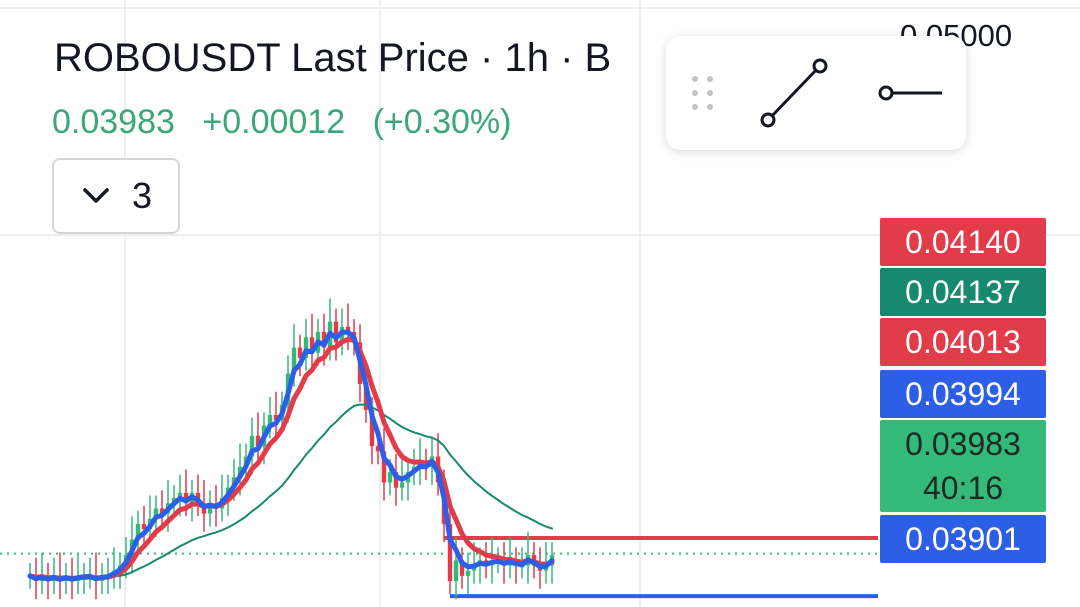 This screenshot has width=1080, height=607. What do you see at coordinates (909, 93) in the screenshot?
I see `horizontal-ray-tool-icon` at bounding box center [909, 93].